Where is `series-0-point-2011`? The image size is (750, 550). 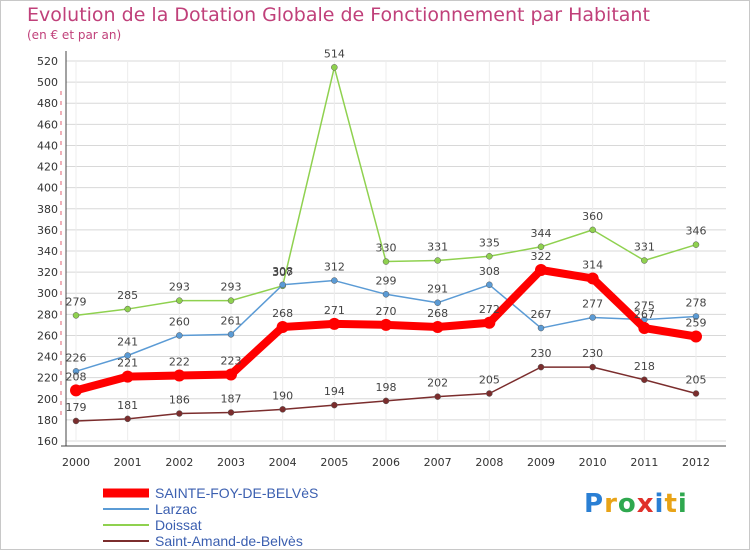 series-0-point-2011 is located at coordinates (644, 328).